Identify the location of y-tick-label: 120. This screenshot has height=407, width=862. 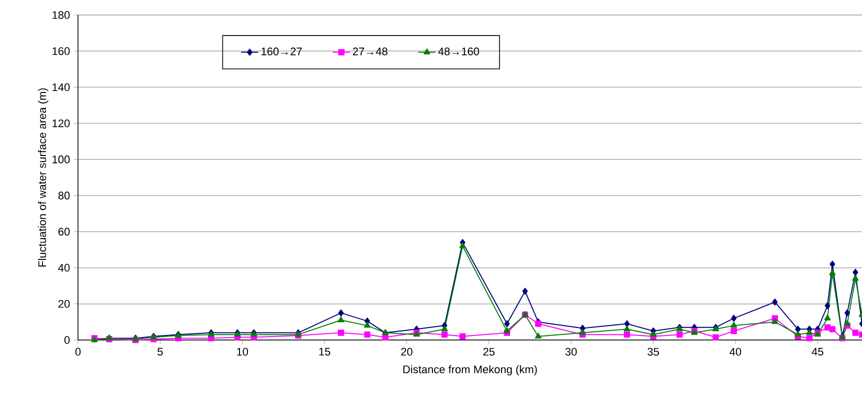
(61, 123).